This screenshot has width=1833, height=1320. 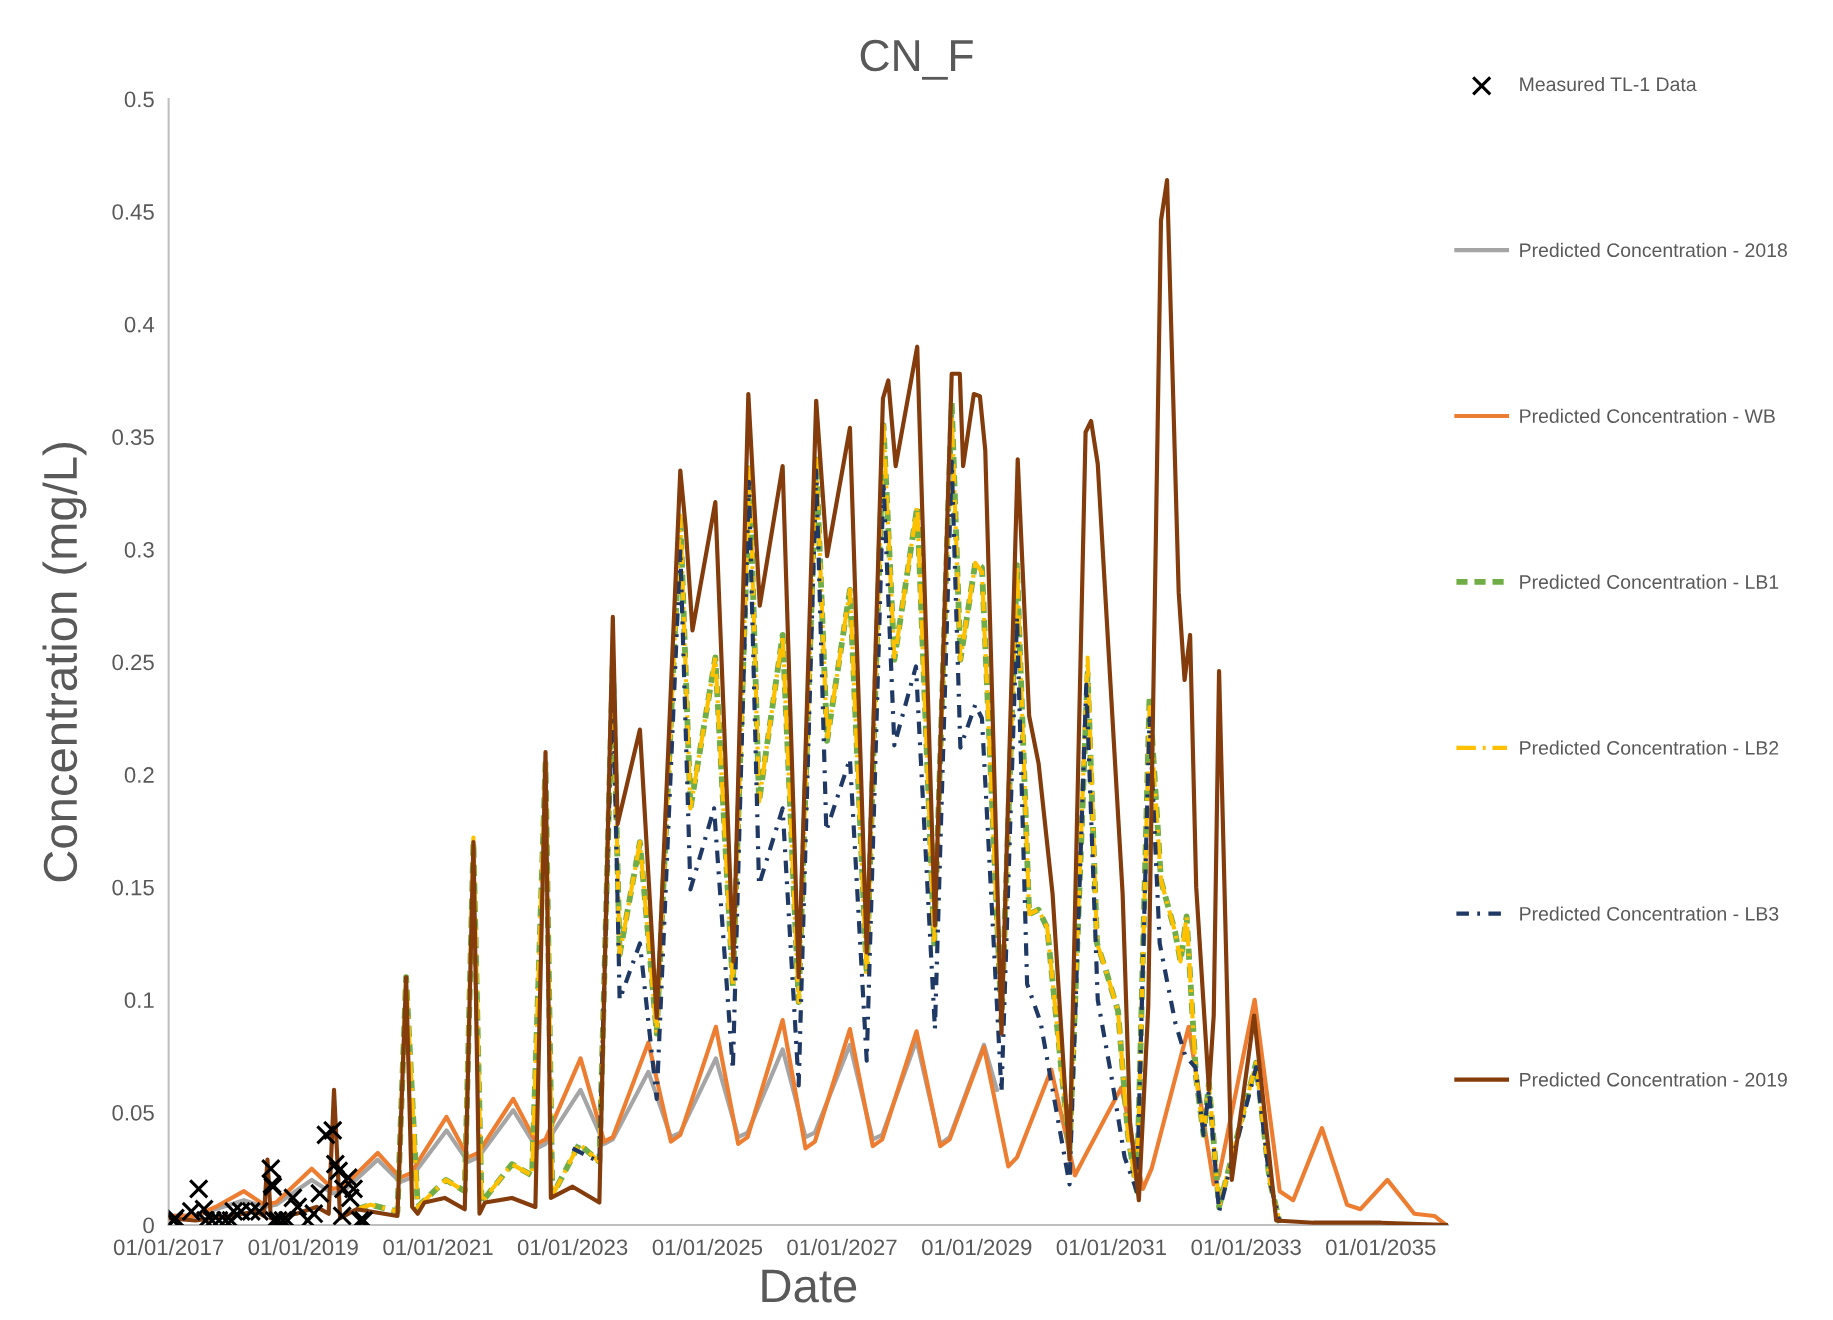 I want to click on x-tick-label: 01/01/2027, so click(x=842, y=1247).